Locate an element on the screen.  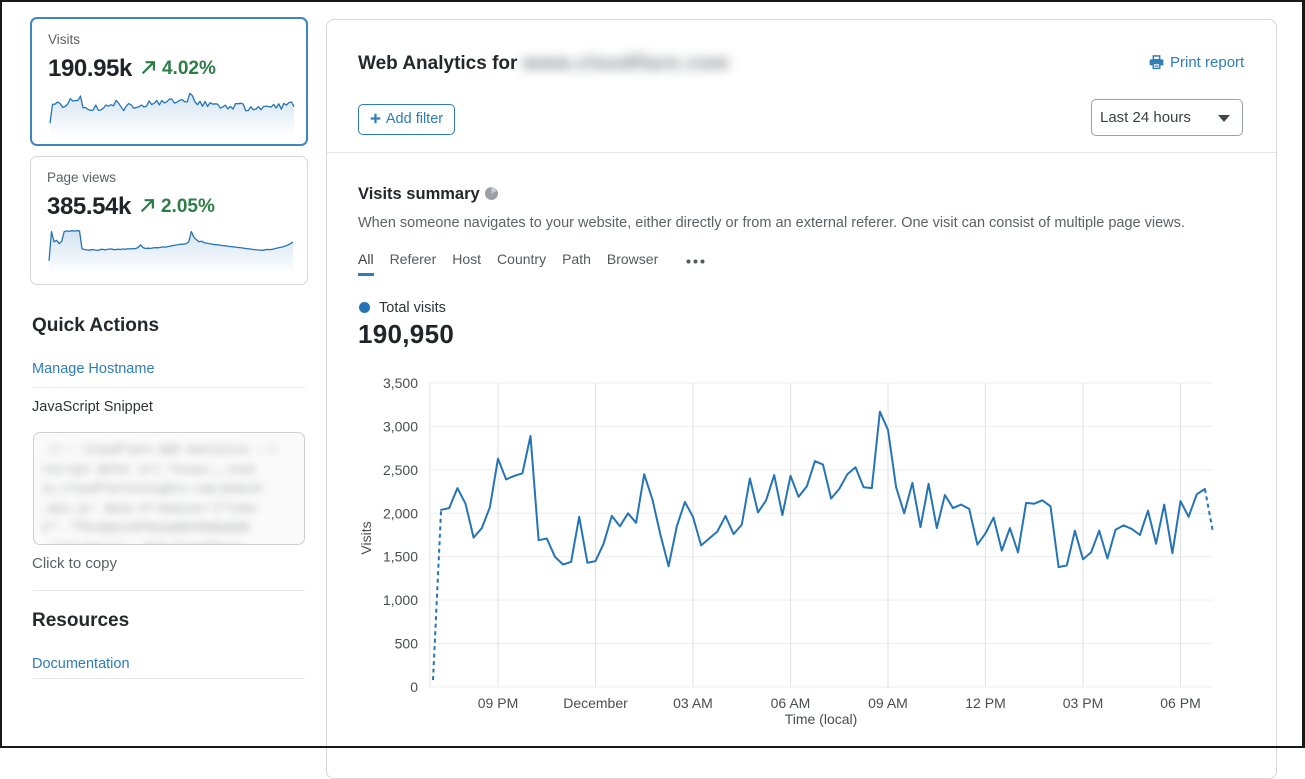
svg-text: 03 PM is located at coordinates (1083, 703).